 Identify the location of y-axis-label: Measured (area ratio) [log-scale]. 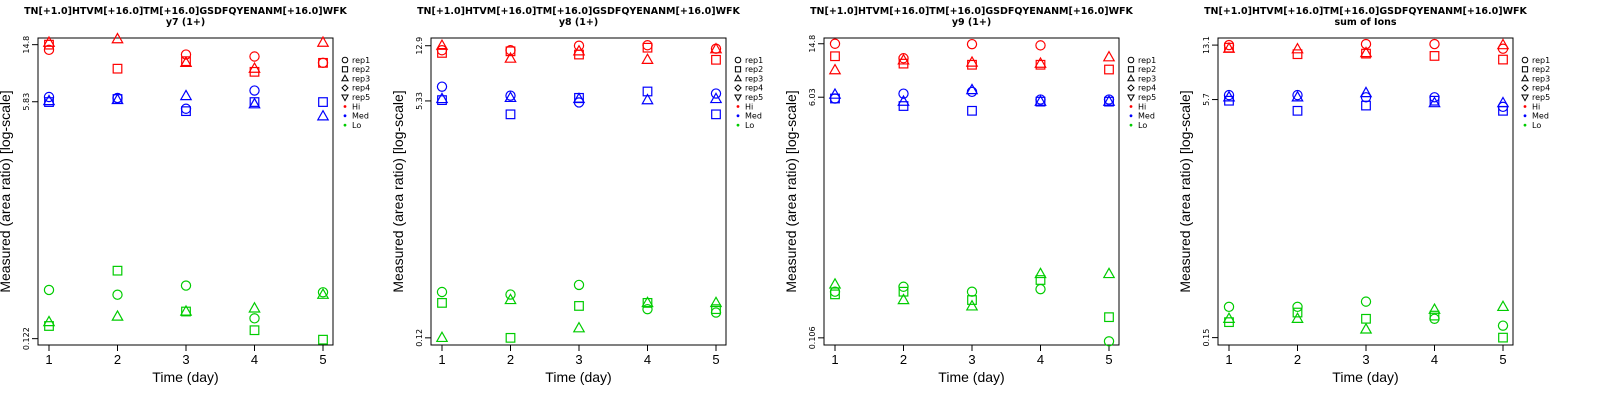
(1185, 191).